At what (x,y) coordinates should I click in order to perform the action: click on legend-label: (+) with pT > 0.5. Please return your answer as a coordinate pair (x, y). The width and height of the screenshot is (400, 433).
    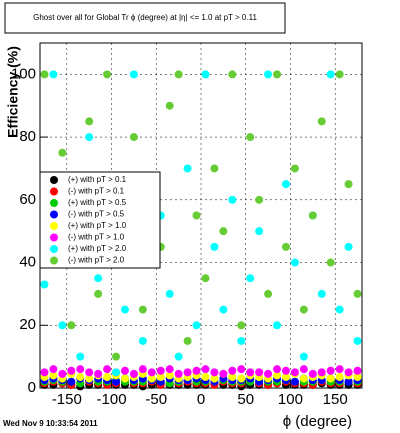
    Looking at the image, I should click on (97, 202).